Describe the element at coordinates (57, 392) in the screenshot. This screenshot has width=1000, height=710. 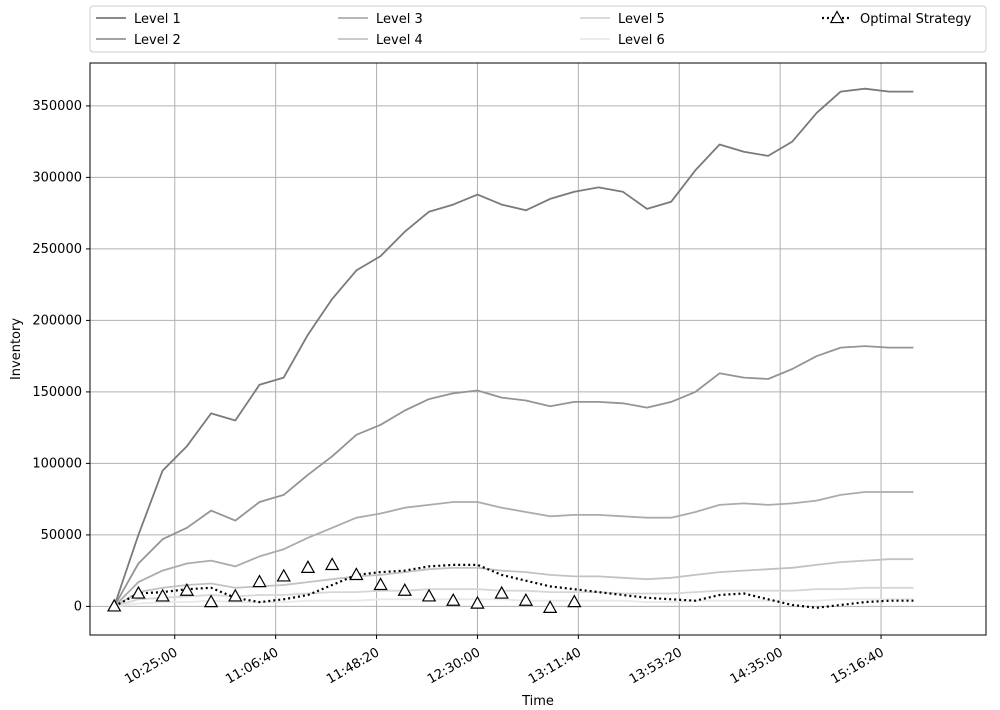
I see `y-tick-label: 150000` at that location.